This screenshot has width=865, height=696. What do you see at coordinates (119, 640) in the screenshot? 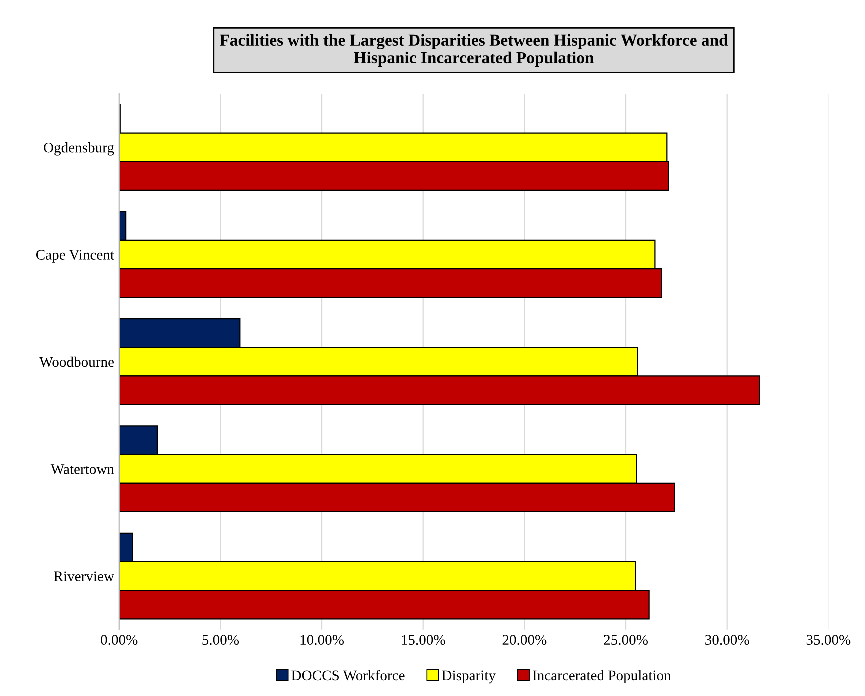
I see `x-tick-label: 0.00%` at bounding box center [119, 640].